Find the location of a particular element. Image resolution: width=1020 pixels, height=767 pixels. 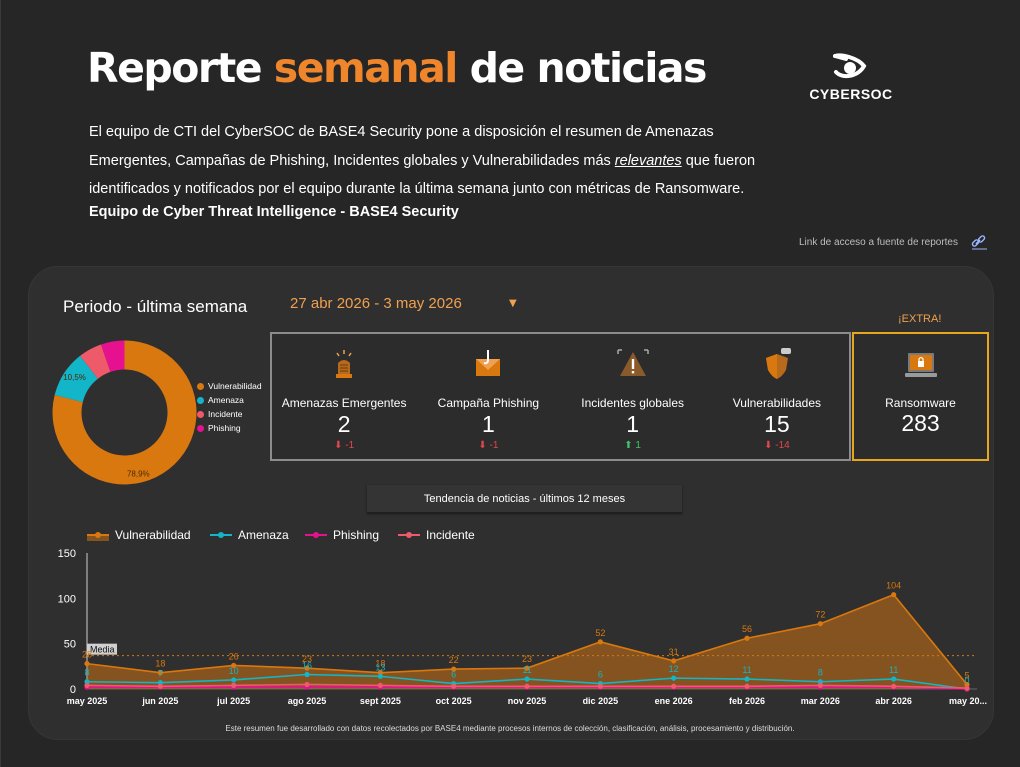

relevantes-link: relevantes is located at coordinates (648, 160).